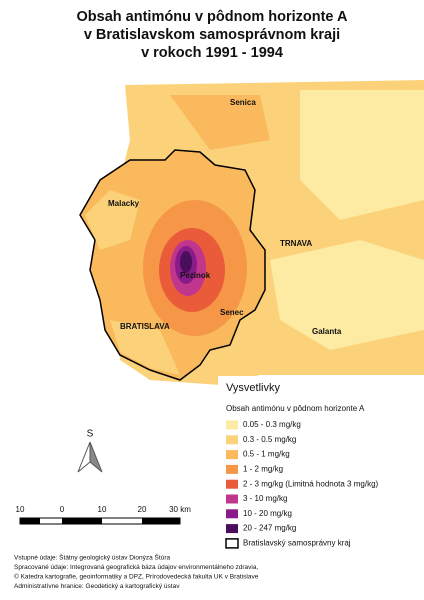 This screenshot has height=600, width=424. I want to click on scale-label: 20, so click(142, 509).